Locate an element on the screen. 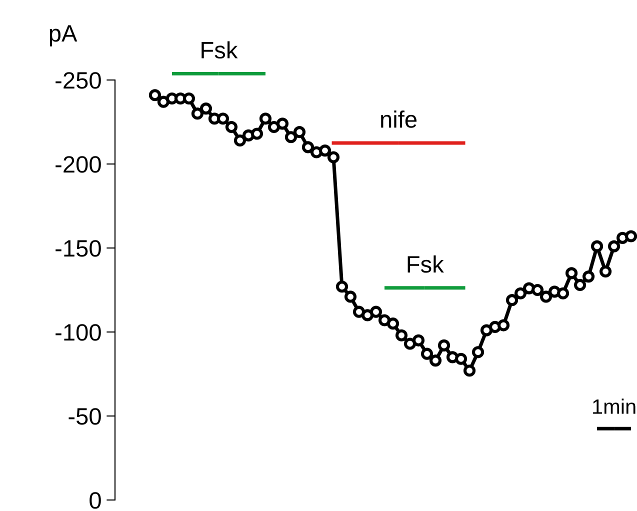  y-tick-label: -150 is located at coordinates (78, 248).